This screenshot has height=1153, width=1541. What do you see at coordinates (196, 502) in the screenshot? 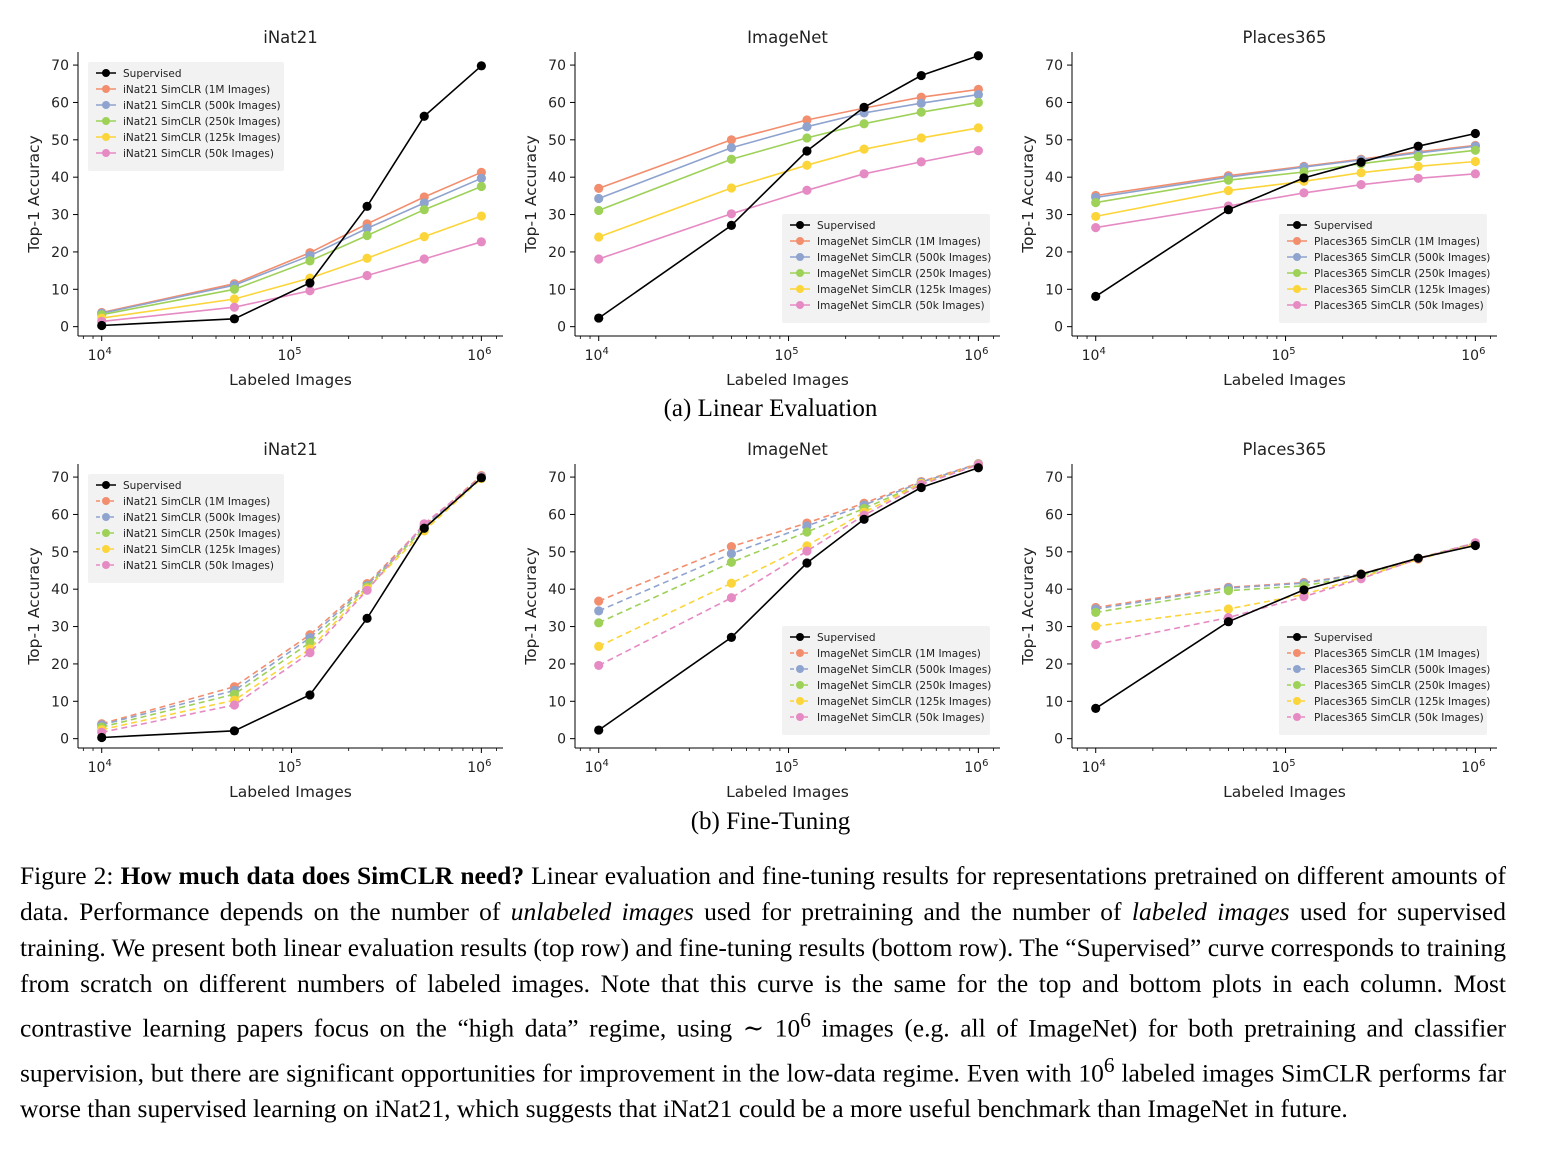
I see `legend-entry: iNat21 SimCLR (1M Images)` at bounding box center [196, 502].